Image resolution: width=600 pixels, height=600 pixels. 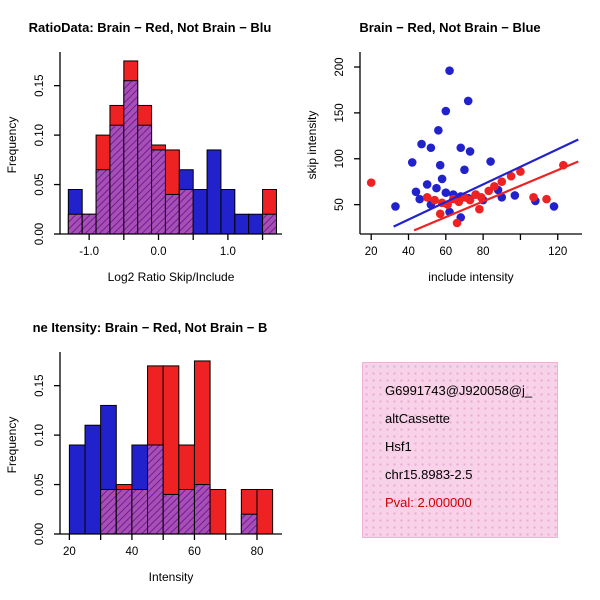 I want to click on regression-lines, so click(x=486, y=185).